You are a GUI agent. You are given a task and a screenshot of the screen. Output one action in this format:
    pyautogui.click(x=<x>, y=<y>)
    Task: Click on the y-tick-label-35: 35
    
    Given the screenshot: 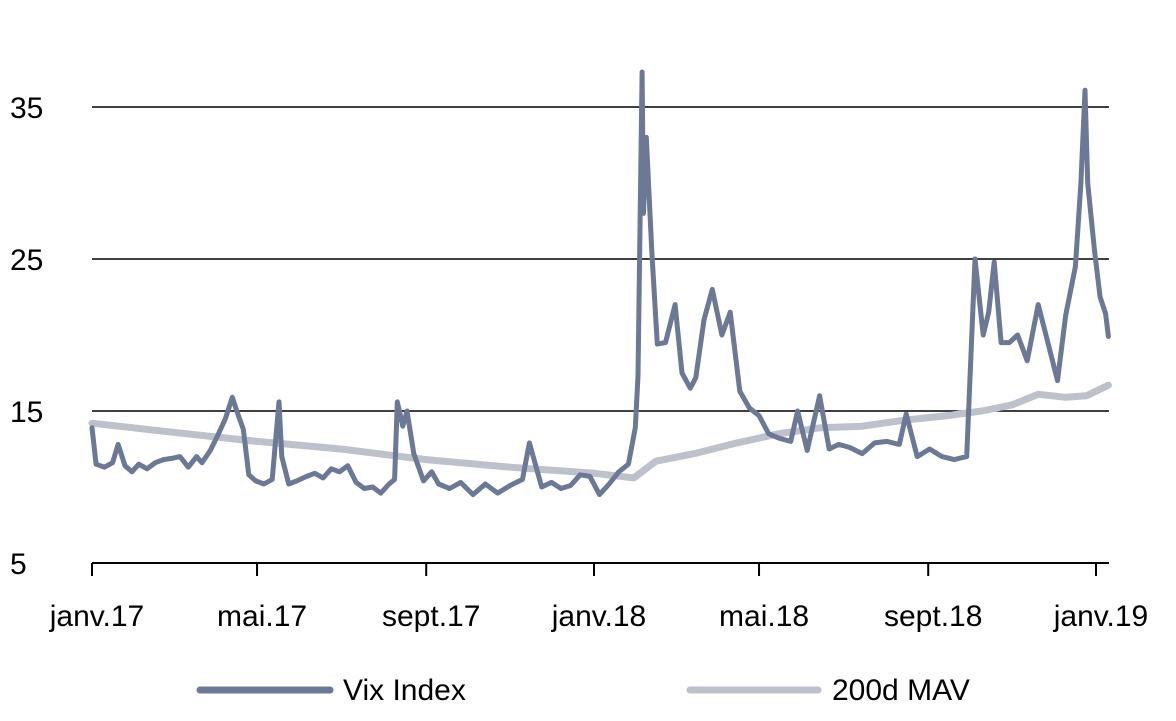 What is the action you would take?
    pyautogui.click(x=26, y=108)
    